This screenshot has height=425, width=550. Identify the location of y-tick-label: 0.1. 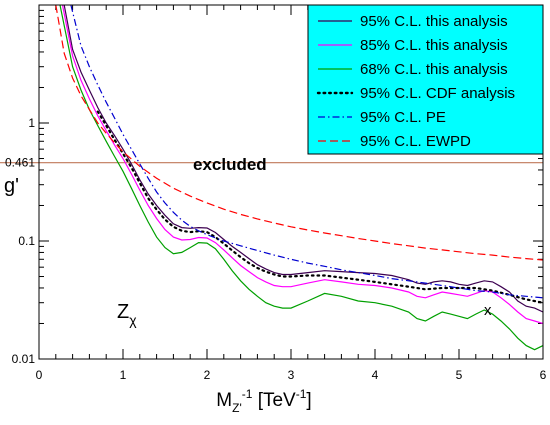
(26, 241).